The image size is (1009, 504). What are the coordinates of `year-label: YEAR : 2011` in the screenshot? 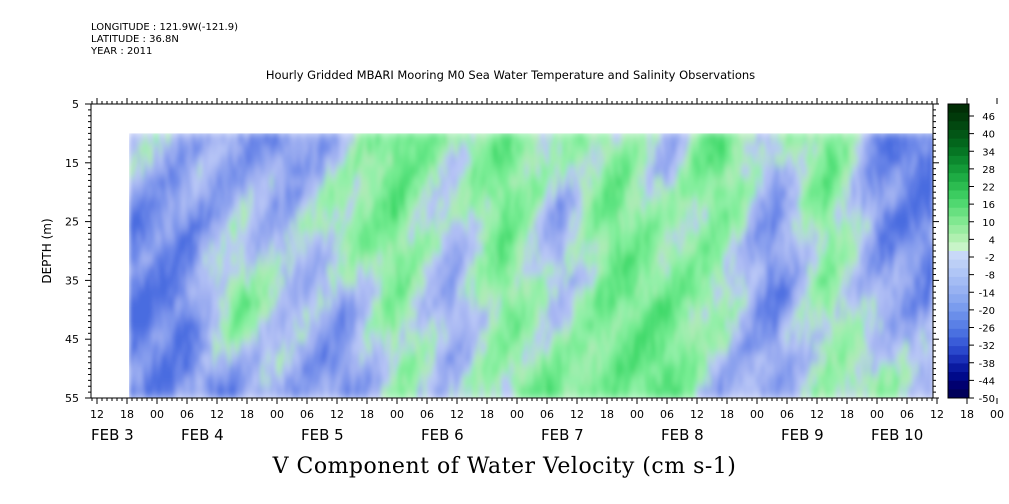 It's located at (122, 51).